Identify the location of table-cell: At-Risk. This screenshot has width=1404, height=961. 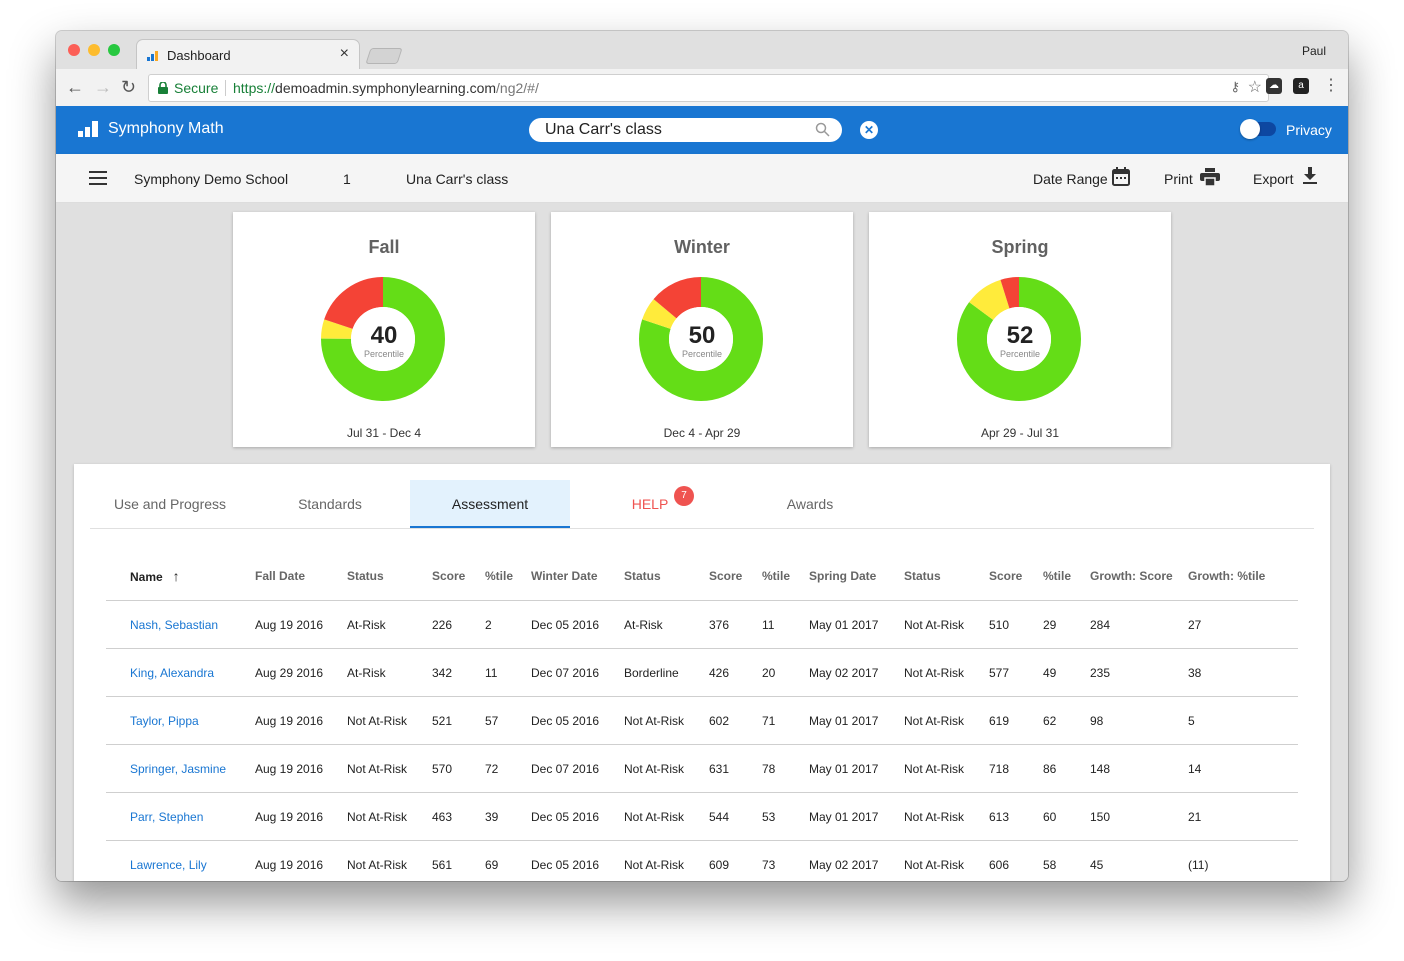
(389, 624).